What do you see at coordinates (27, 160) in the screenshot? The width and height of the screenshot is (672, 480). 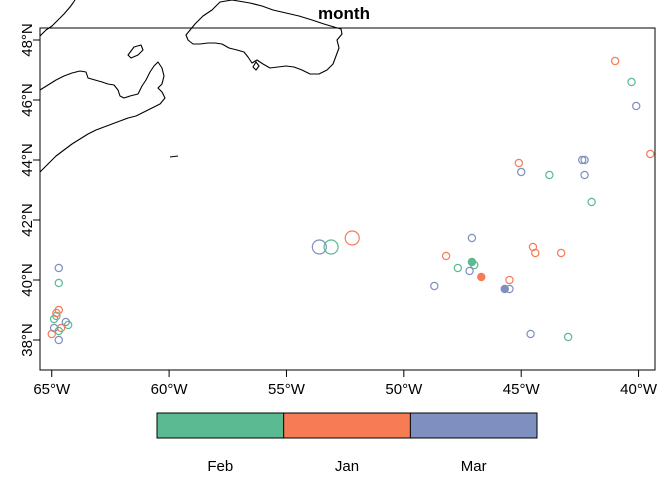 I see `y-tick-label: 44°N` at bounding box center [27, 160].